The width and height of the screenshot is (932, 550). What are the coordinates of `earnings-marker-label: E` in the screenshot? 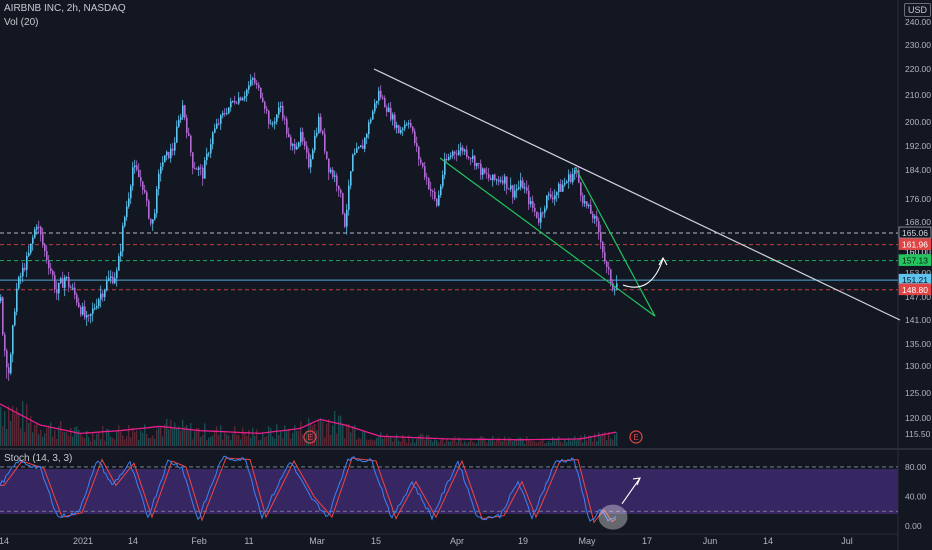 It's located at (635, 437).